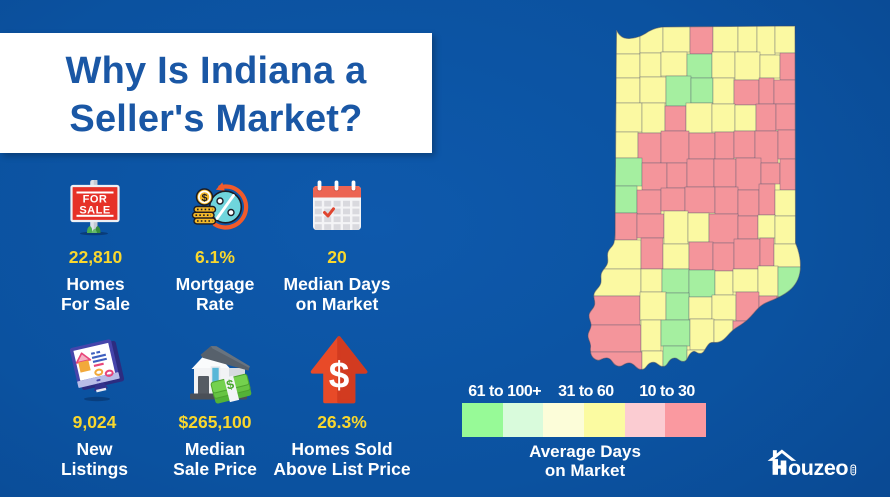 This screenshot has height=497, width=890. I want to click on svg-text: FOR, so click(95, 200).